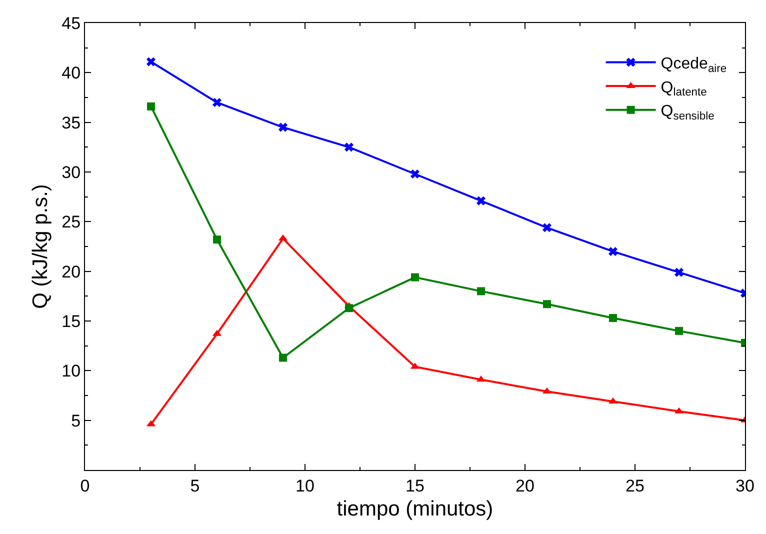  What do you see at coordinates (693, 65) in the screenshot?
I see `legend-label: Qcede$_{aire}$` at bounding box center [693, 65].